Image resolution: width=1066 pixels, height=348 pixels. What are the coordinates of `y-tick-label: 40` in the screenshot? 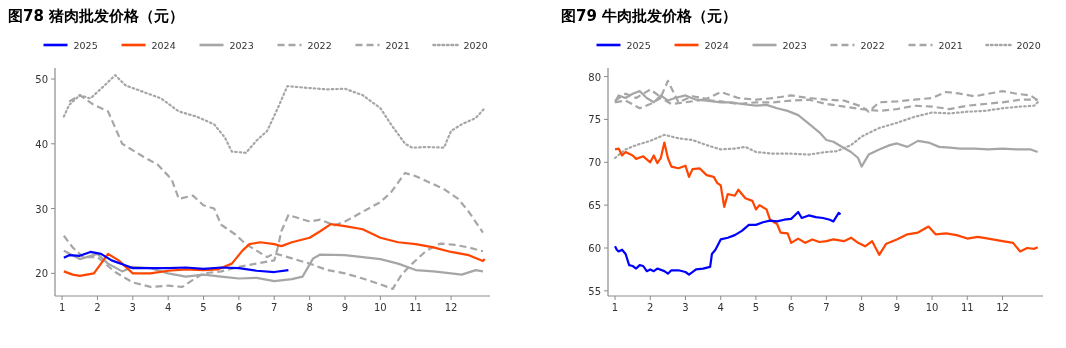 It's located at (41, 144).